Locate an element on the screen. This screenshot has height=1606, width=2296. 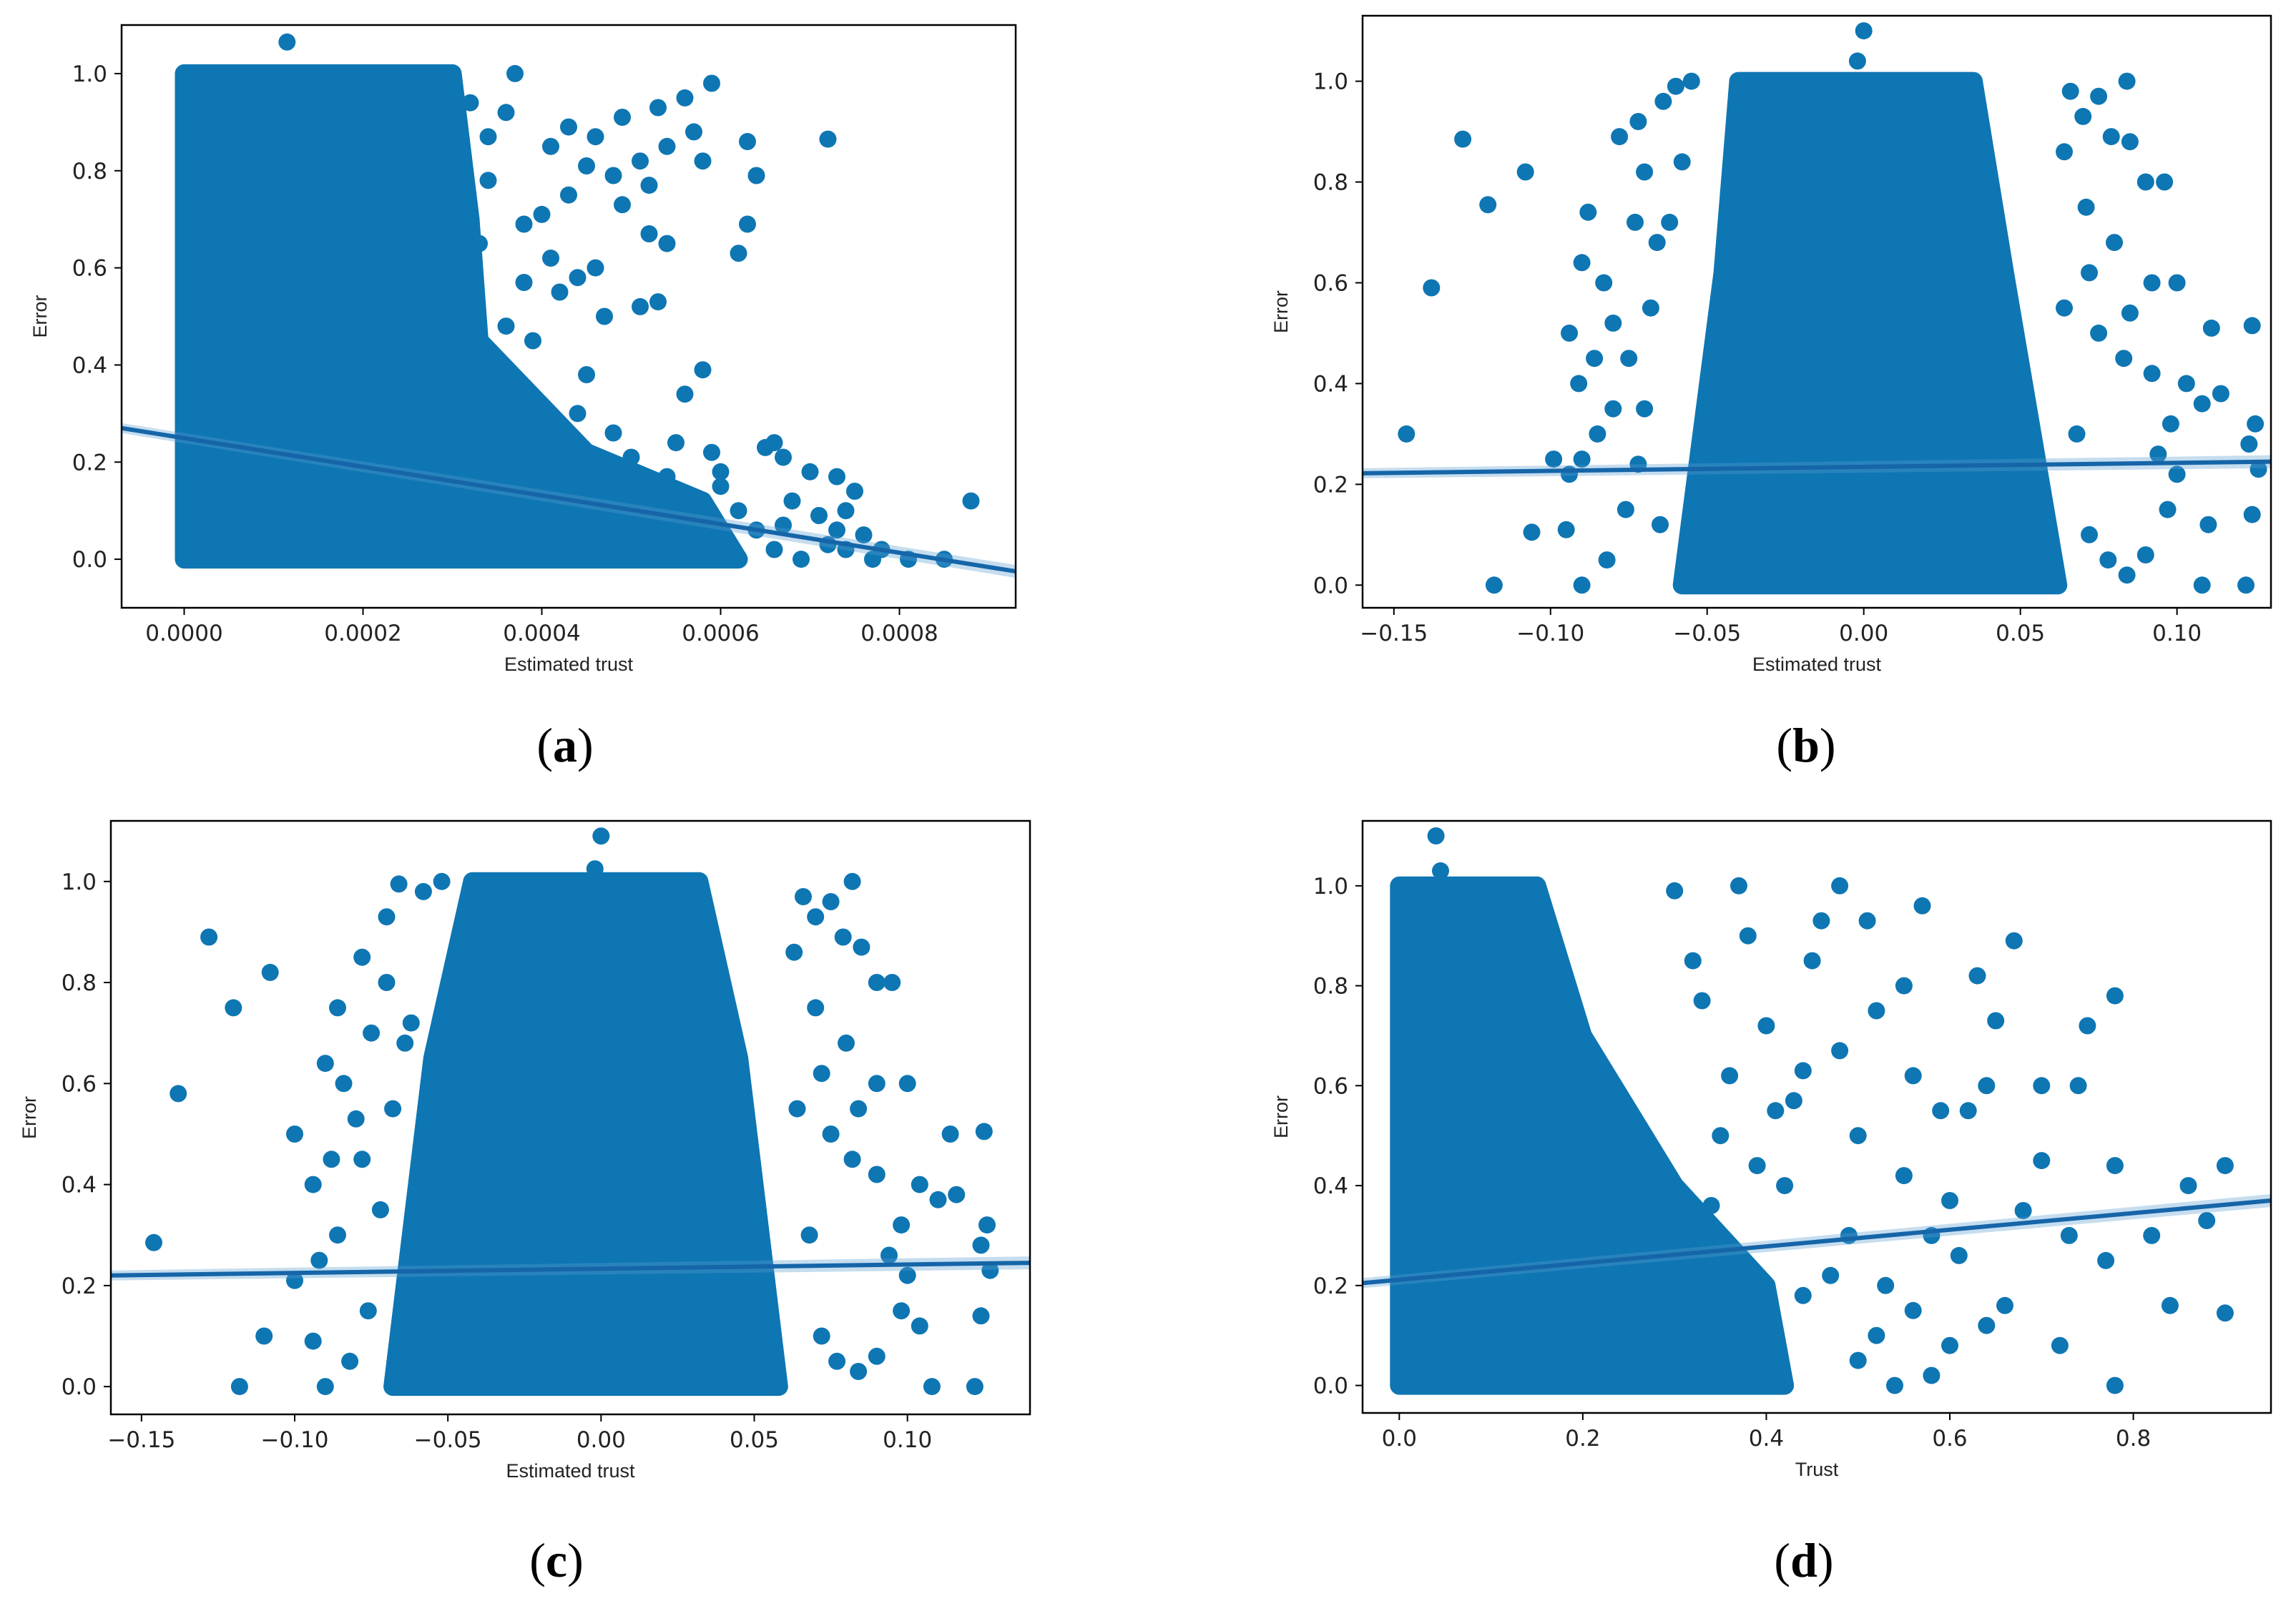
x-tick-label: 0.0 is located at coordinates (1399, 1439).